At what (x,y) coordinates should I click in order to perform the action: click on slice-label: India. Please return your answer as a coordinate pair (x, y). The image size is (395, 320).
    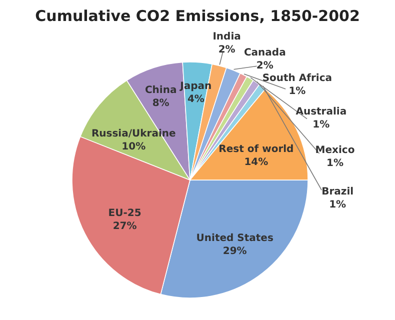
    Looking at the image, I should click on (226, 37).